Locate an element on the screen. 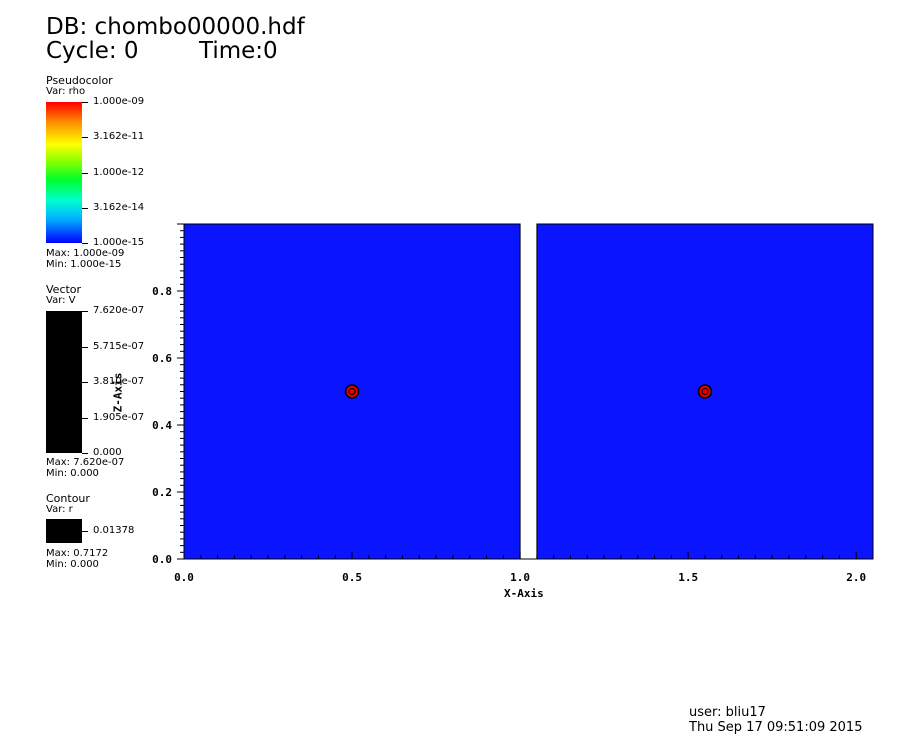 This screenshot has width=920, height=748. footer-date: Thu Sep 17 09:51:09 2015 is located at coordinates (776, 727).